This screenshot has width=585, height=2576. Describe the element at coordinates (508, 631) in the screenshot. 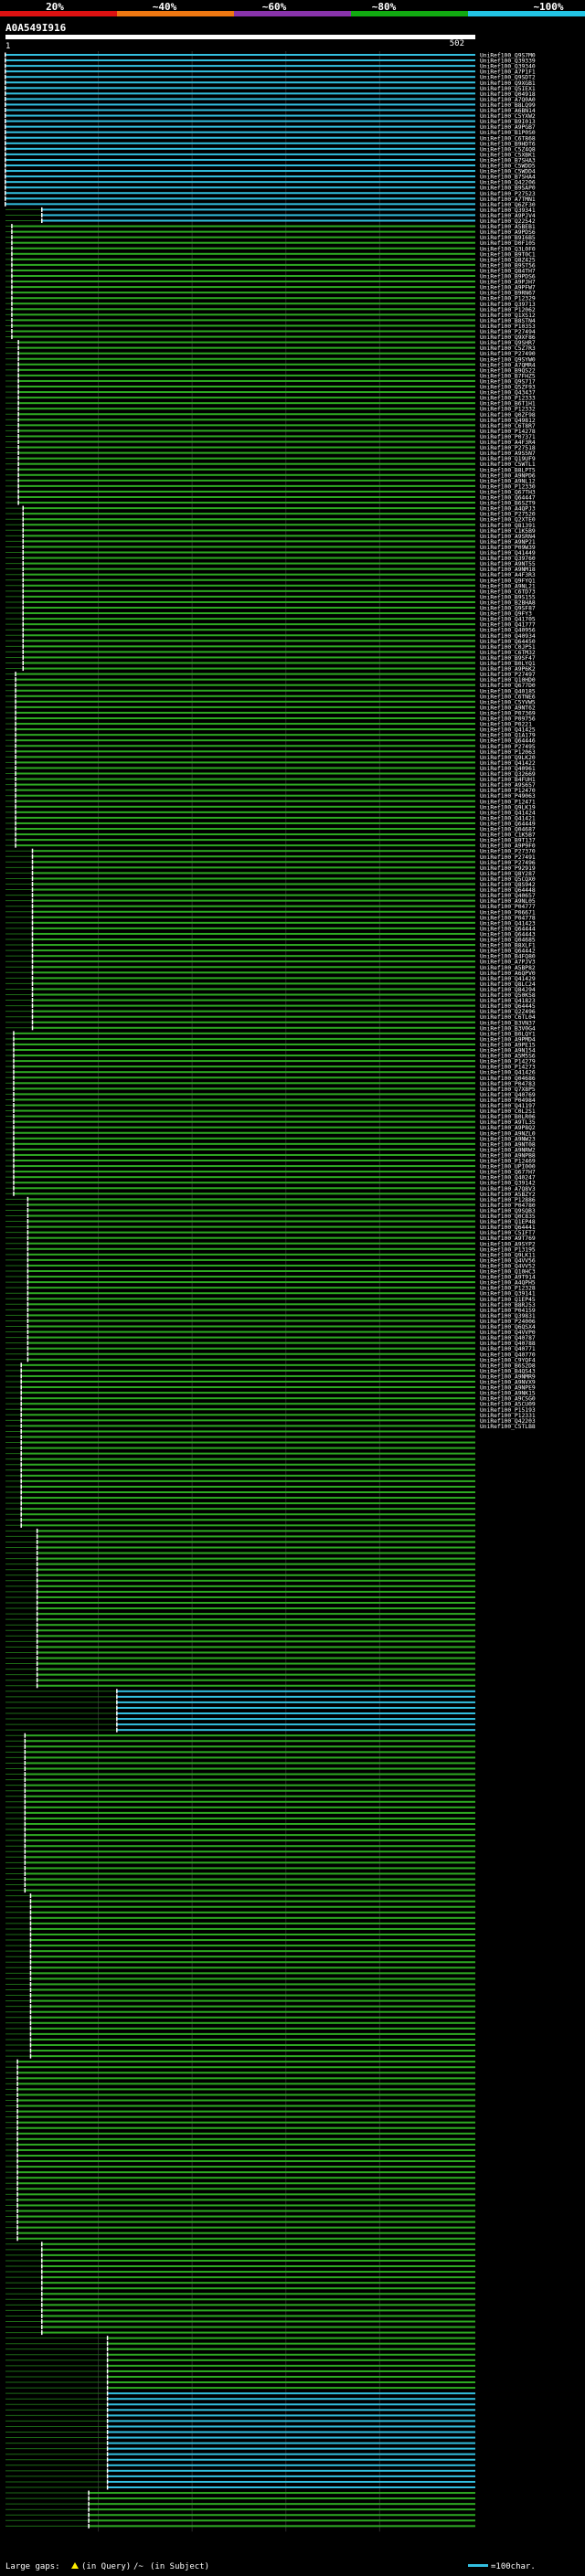

I see `hit-label: UniRef100_Q40956` at that location.